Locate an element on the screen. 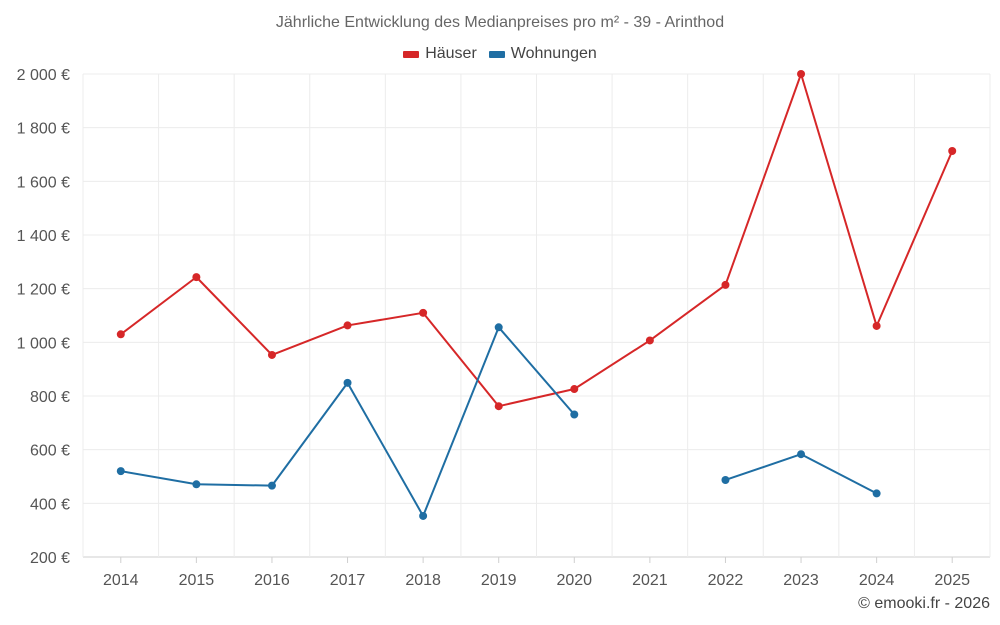 Image resolution: width=1000 pixels, height=625 pixels. y-tick-label: 1 800 € is located at coordinates (43, 129).